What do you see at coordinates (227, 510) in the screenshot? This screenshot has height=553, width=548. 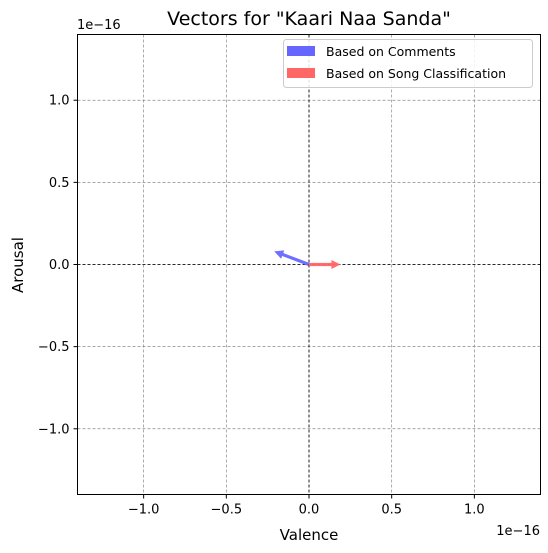 I see `x-tick-label: −0.5` at bounding box center [227, 510].